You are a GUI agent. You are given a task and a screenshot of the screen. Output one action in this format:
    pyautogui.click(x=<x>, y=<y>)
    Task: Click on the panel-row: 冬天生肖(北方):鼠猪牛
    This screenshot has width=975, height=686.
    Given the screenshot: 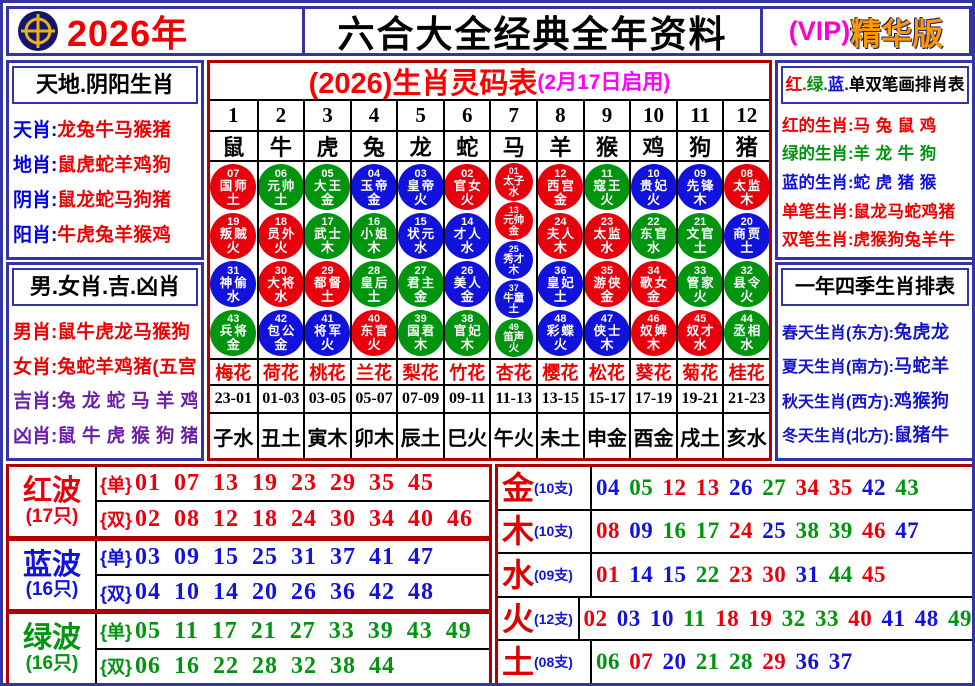 What is the action you would take?
    pyautogui.click(x=875, y=434)
    